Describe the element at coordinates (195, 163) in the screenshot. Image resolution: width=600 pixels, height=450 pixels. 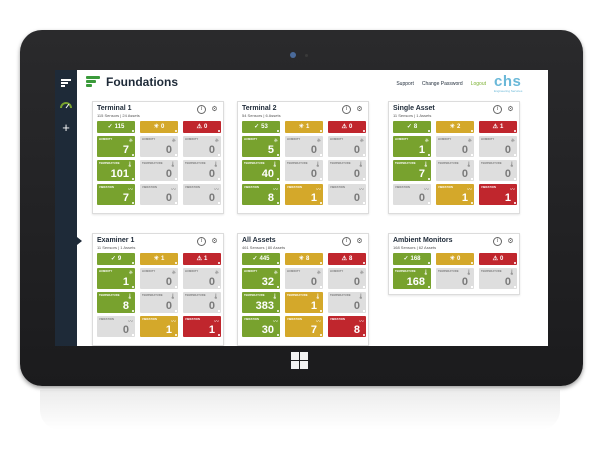
I see `metric-label: Temperature` at that location.